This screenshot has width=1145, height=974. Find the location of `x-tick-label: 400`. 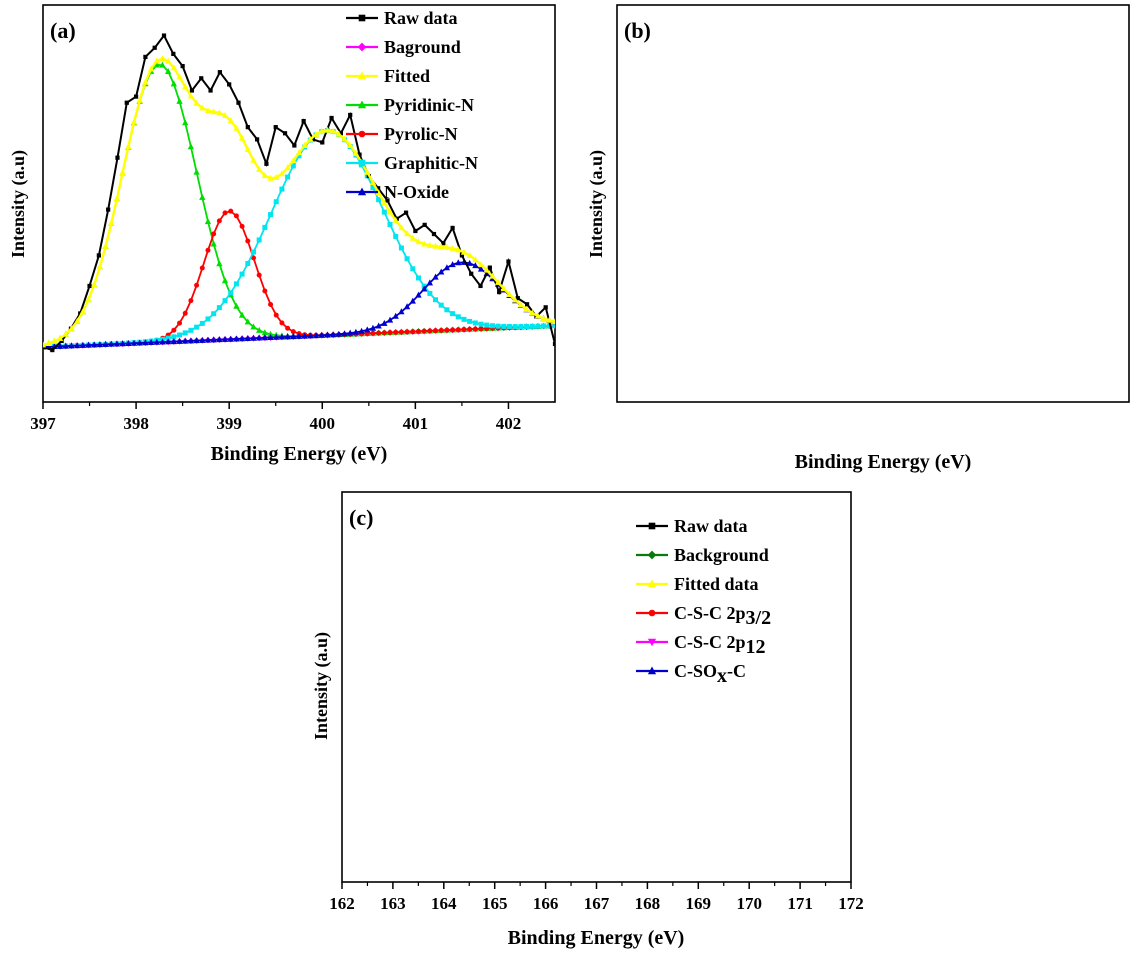

x-tick-label: 400 is located at coordinates (323, 423).